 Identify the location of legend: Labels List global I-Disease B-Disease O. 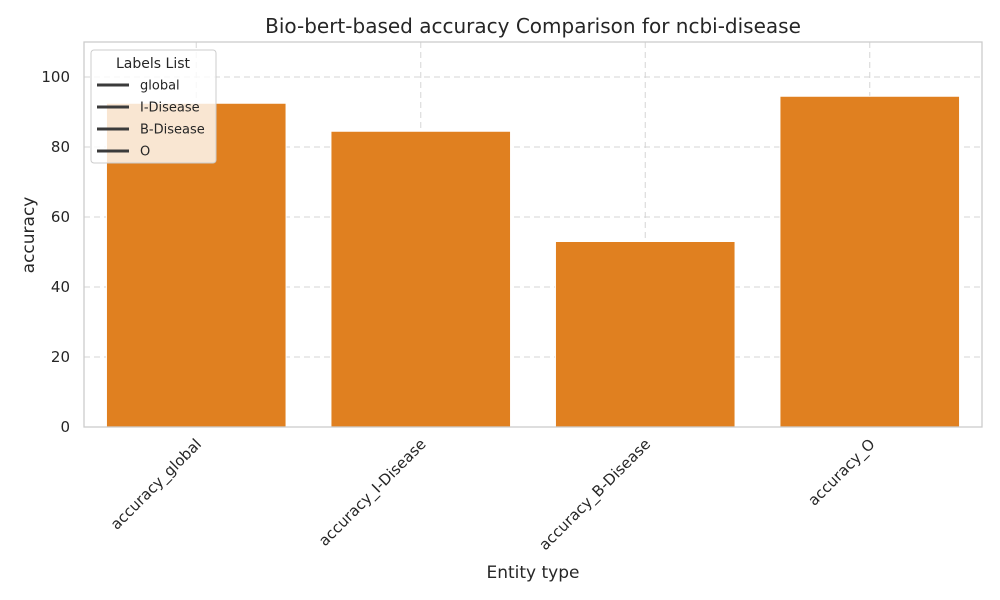
(153, 106).